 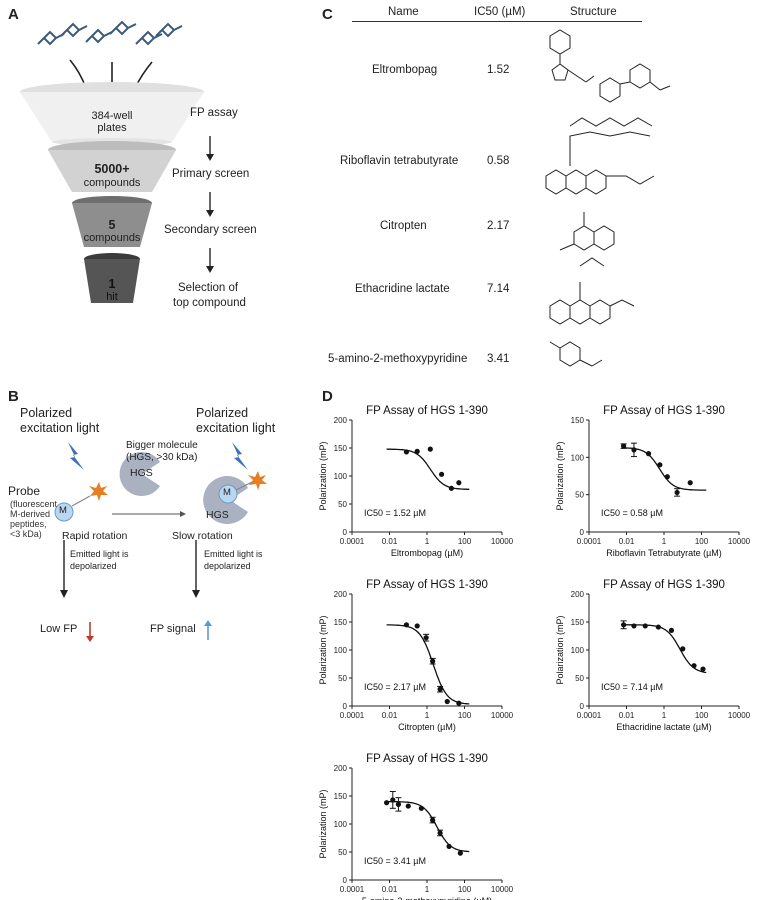 I want to click on bigger-molecule-label: Bigger molecule (HGS, >30 kDa), so click(x=162, y=451).